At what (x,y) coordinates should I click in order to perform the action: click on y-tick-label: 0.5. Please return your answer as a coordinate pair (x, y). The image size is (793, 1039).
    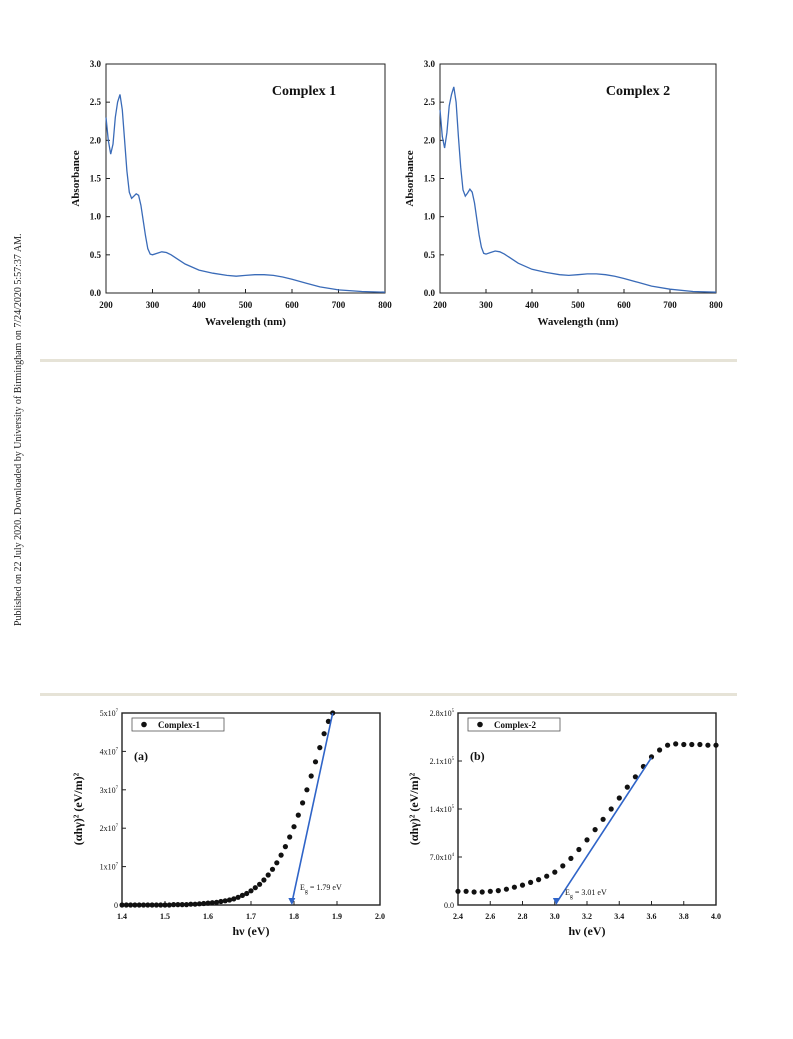
    Looking at the image, I should click on (96, 255).